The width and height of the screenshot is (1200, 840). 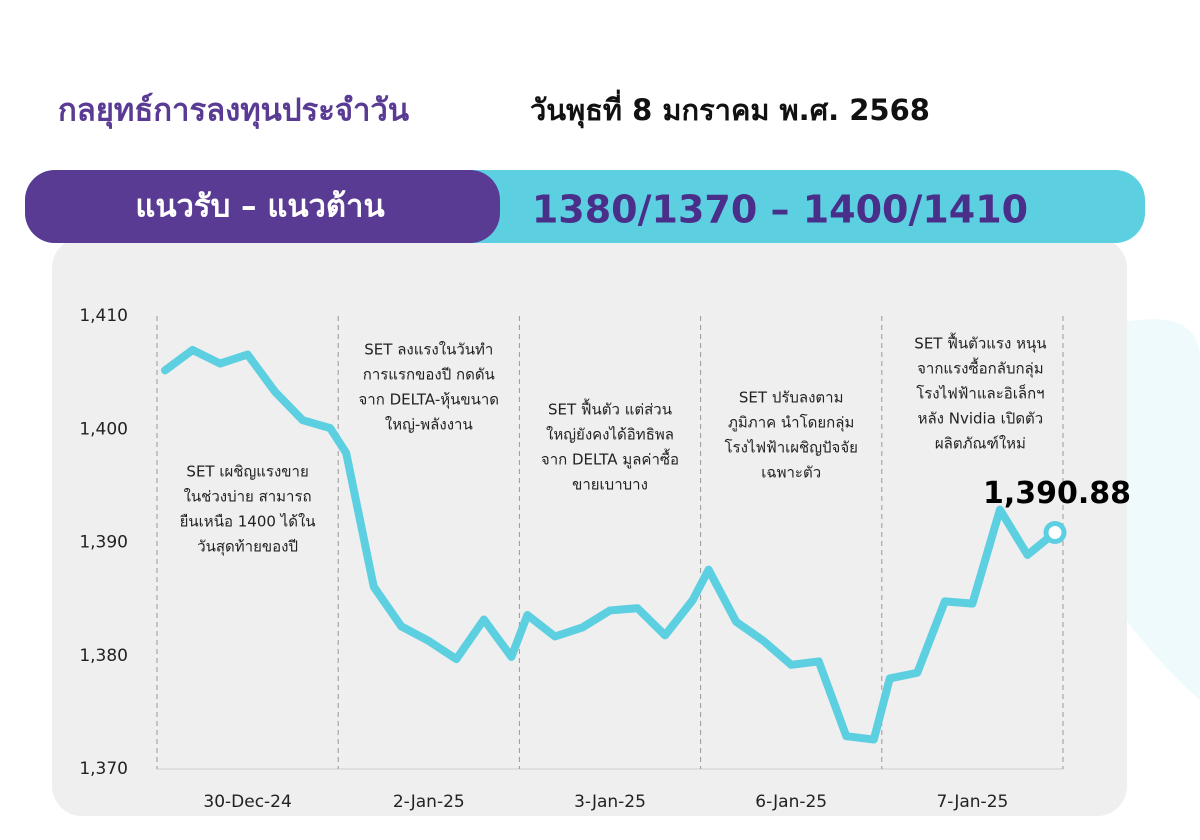 What do you see at coordinates (247, 522) in the screenshot?
I see `annotation: ยืนเหนือ 1400 ได้ใน` at bounding box center [247, 522].